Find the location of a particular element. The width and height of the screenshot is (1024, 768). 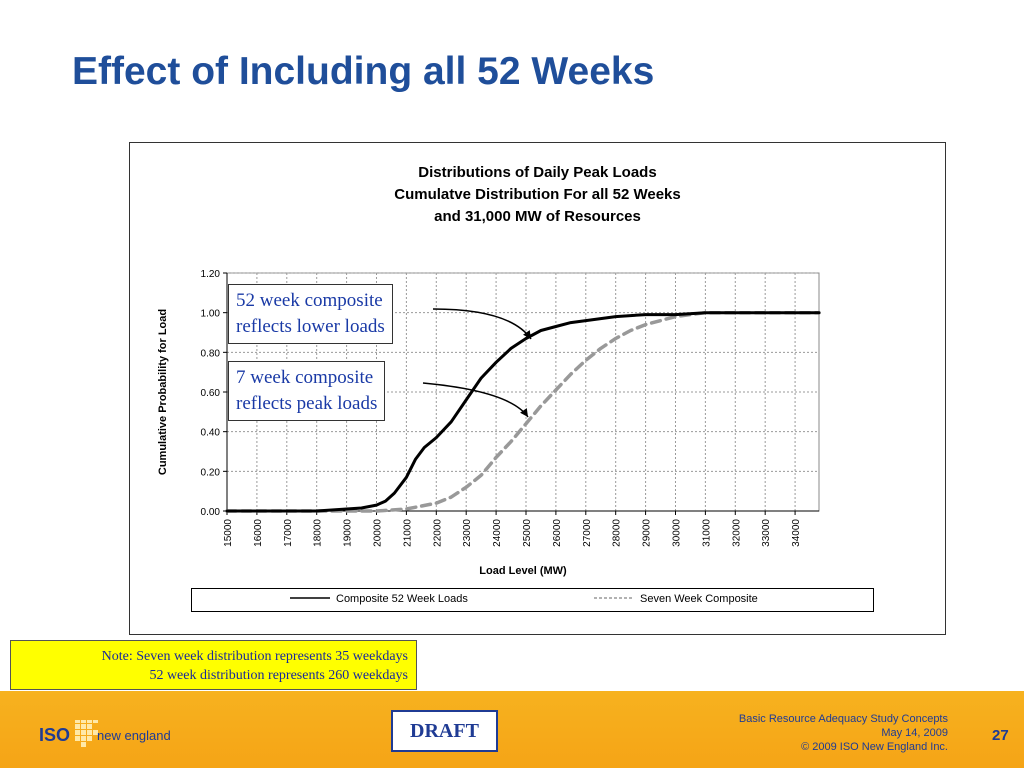

x-tick-label: 18000 is located at coordinates (318, 533).